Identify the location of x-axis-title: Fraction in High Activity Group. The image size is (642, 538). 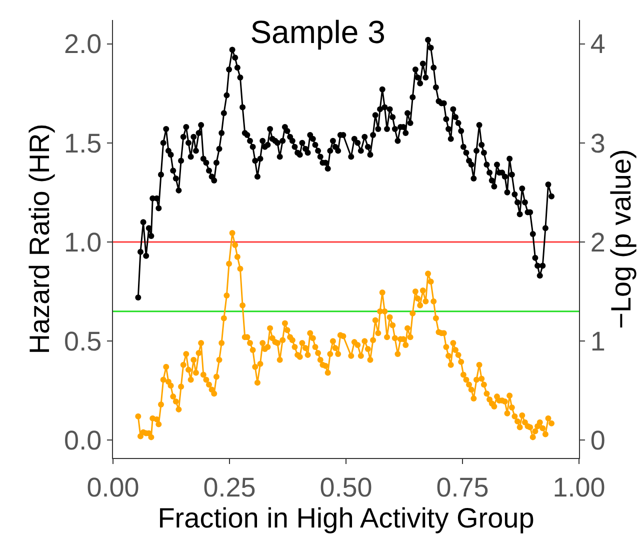
(346, 518).